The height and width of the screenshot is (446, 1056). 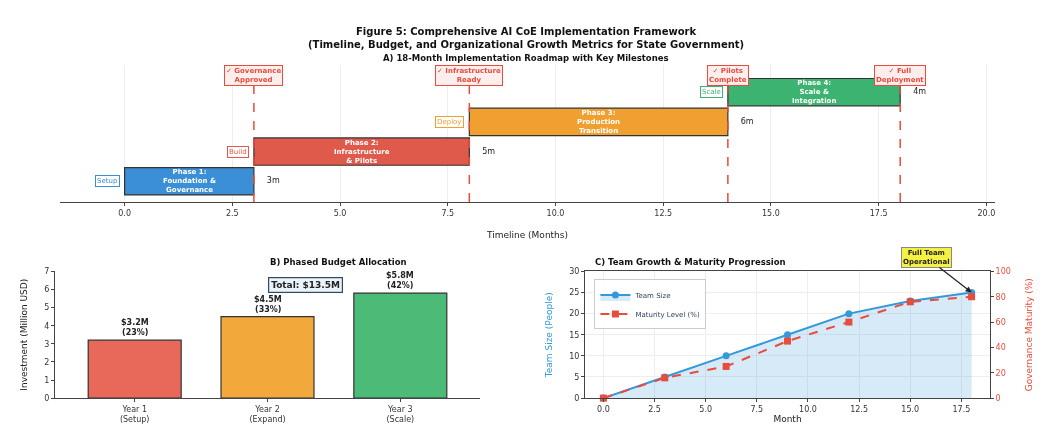 I want to click on data-label: $3.2M, so click(x=135, y=322).